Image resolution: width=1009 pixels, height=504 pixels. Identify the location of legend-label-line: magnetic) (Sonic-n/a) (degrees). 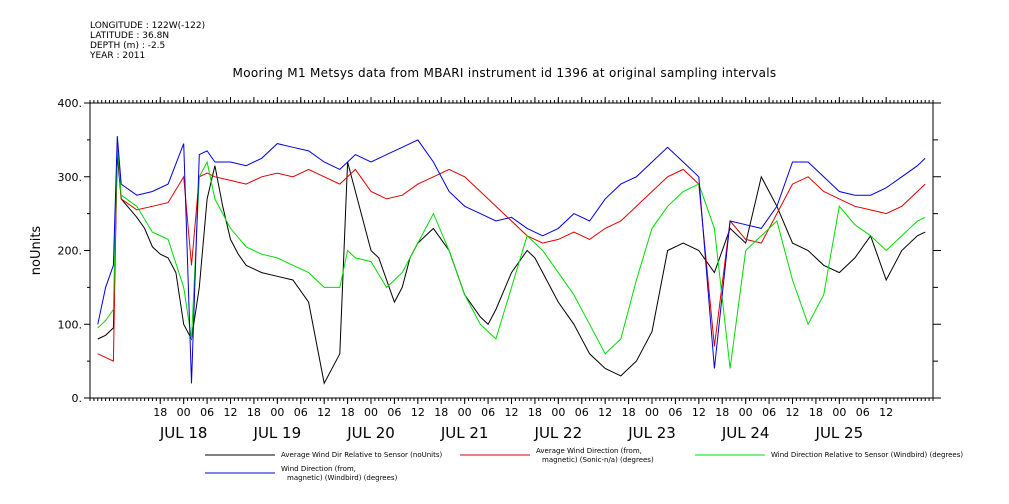
(598, 460).